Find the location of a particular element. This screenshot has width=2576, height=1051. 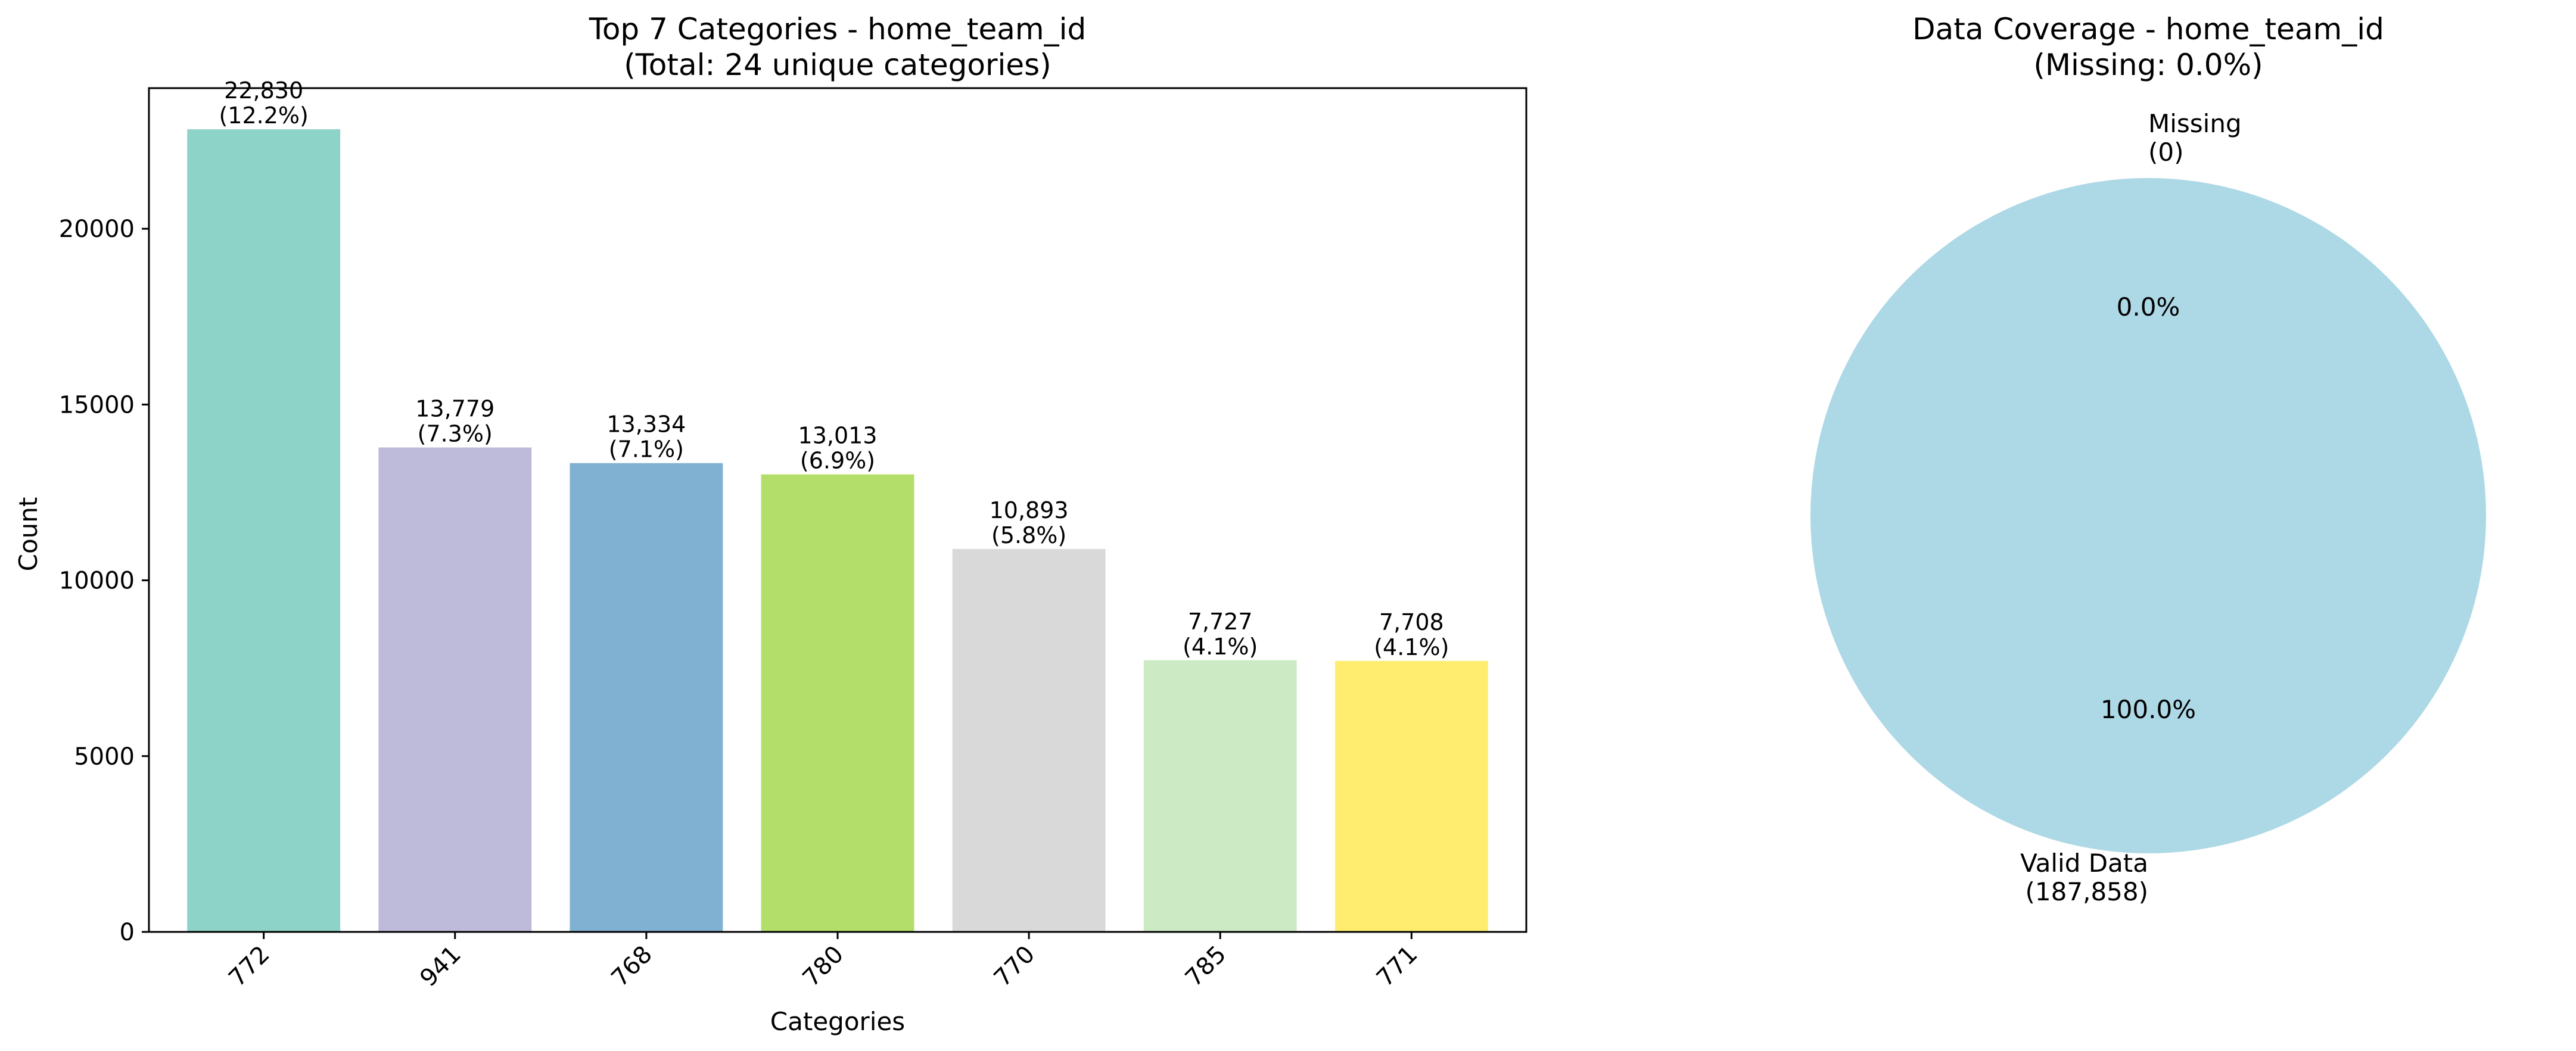

y-axis-ticks: 0 5000 10000 15000 20000 is located at coordinates (104, 581).